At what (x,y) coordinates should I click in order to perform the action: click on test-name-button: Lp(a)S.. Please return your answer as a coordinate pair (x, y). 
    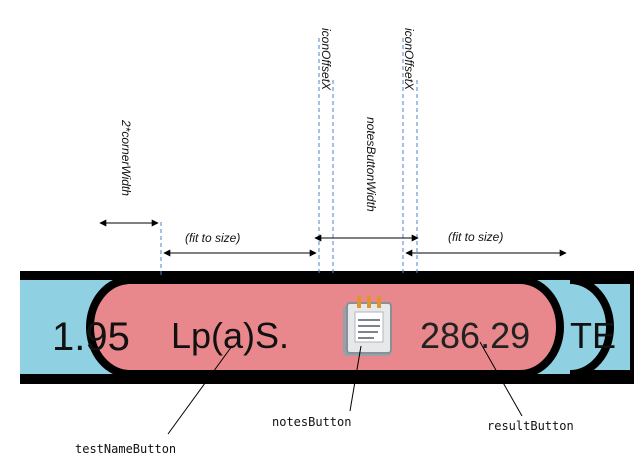
    Looking at the image, I should click on (230, 335).